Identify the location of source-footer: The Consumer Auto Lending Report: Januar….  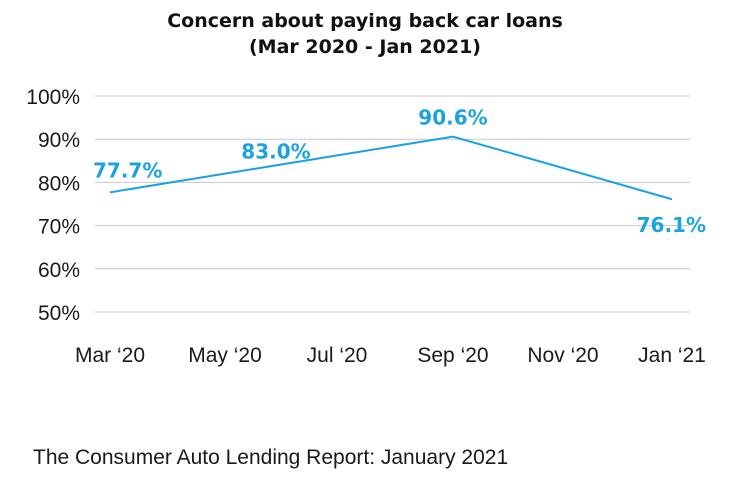
(271, 457).